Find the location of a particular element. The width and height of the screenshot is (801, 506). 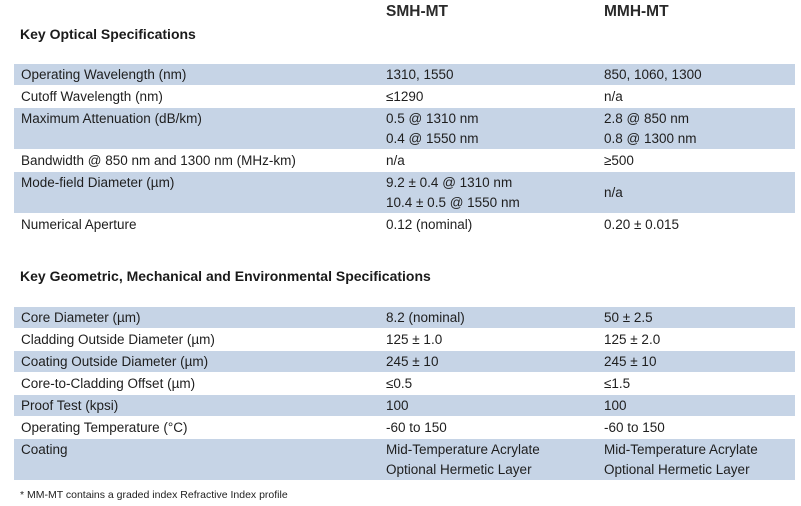

spec-value-smh: 8.2 (nominal) is located at coordinates (495, 317).